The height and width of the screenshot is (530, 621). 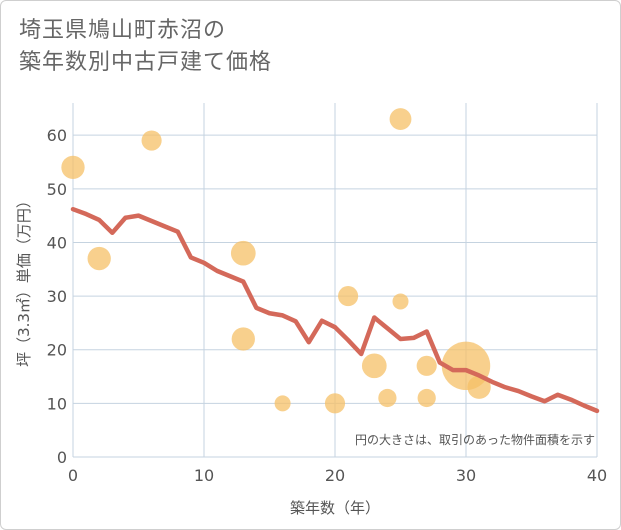 What do you see at coordinates (73, 475) in the screenshot?
I see `x-tick-label: 0` at bounding box center [73, 475].